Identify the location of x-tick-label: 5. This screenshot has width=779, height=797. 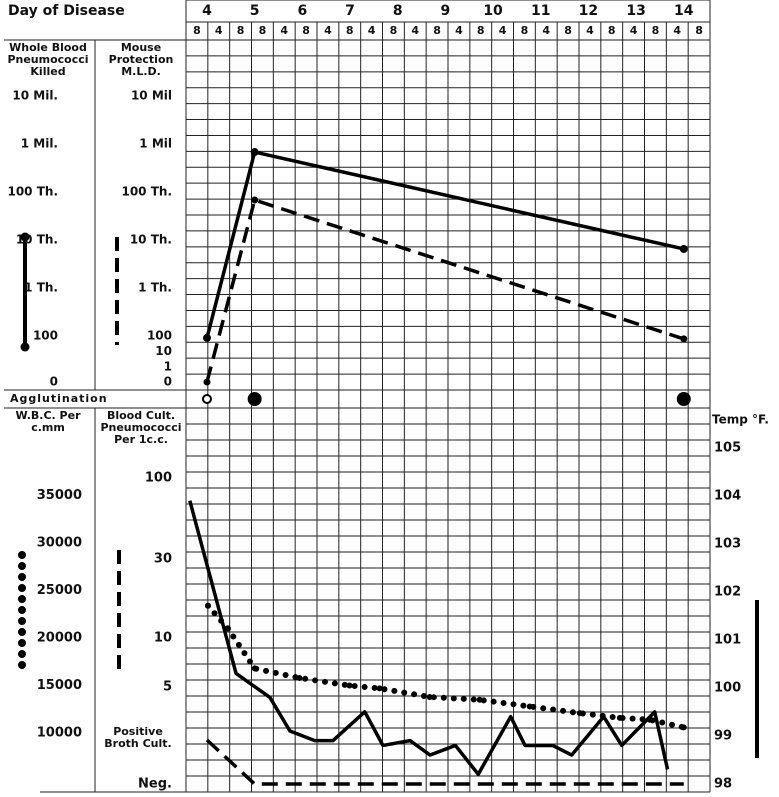
(255, 11).